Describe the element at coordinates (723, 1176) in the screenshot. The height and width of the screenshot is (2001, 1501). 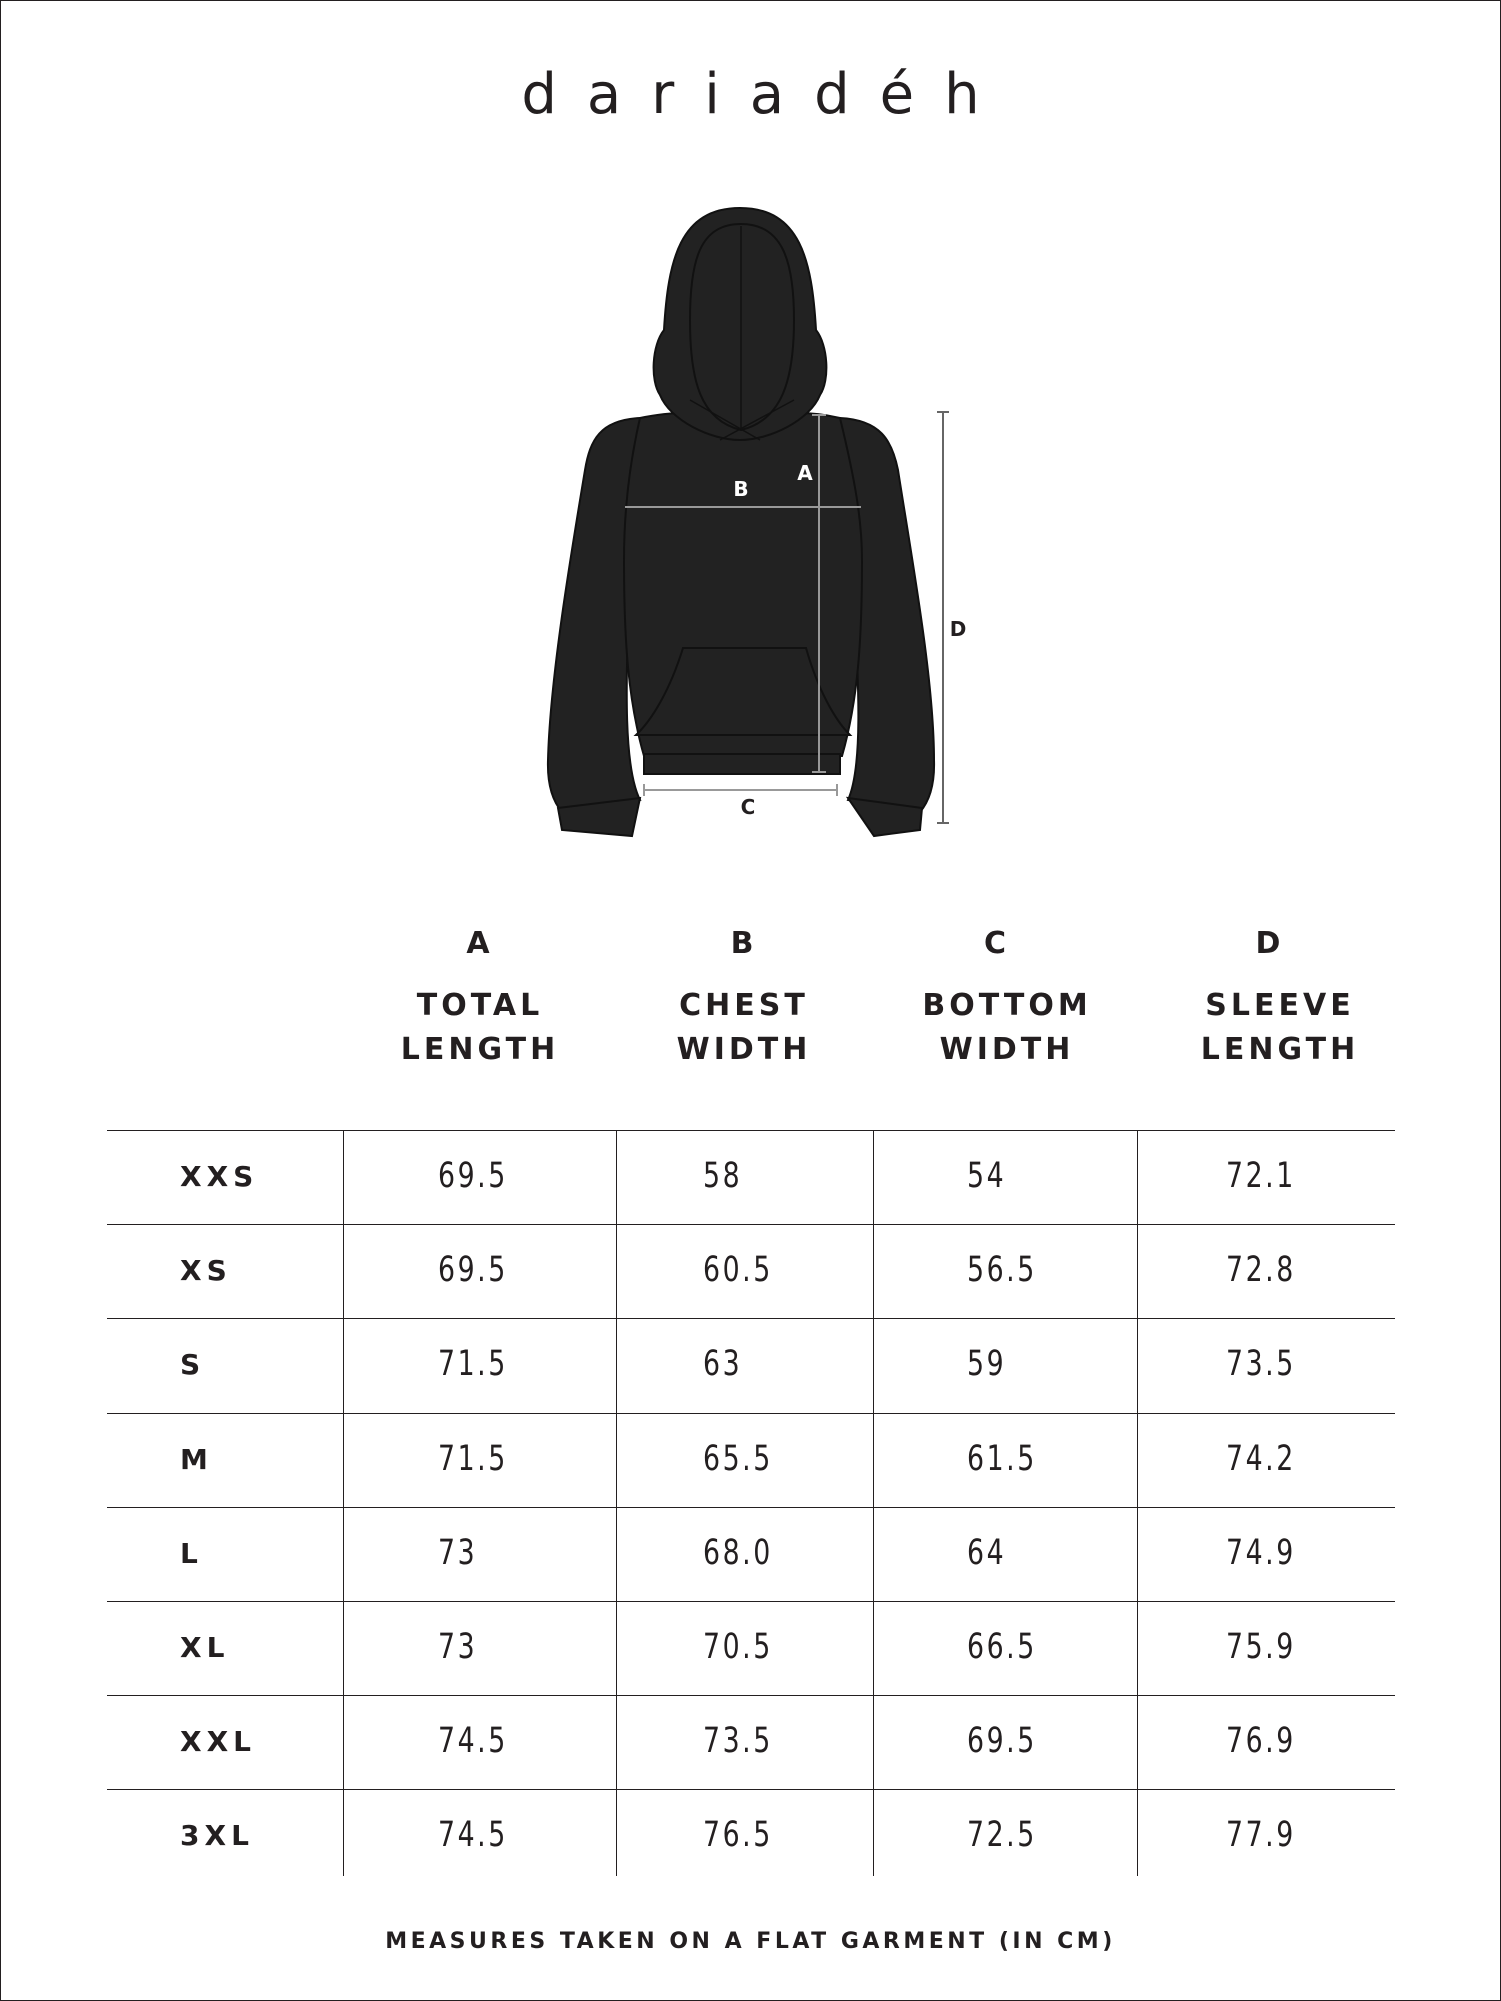
I see `measurement-cell: 58` at that location.